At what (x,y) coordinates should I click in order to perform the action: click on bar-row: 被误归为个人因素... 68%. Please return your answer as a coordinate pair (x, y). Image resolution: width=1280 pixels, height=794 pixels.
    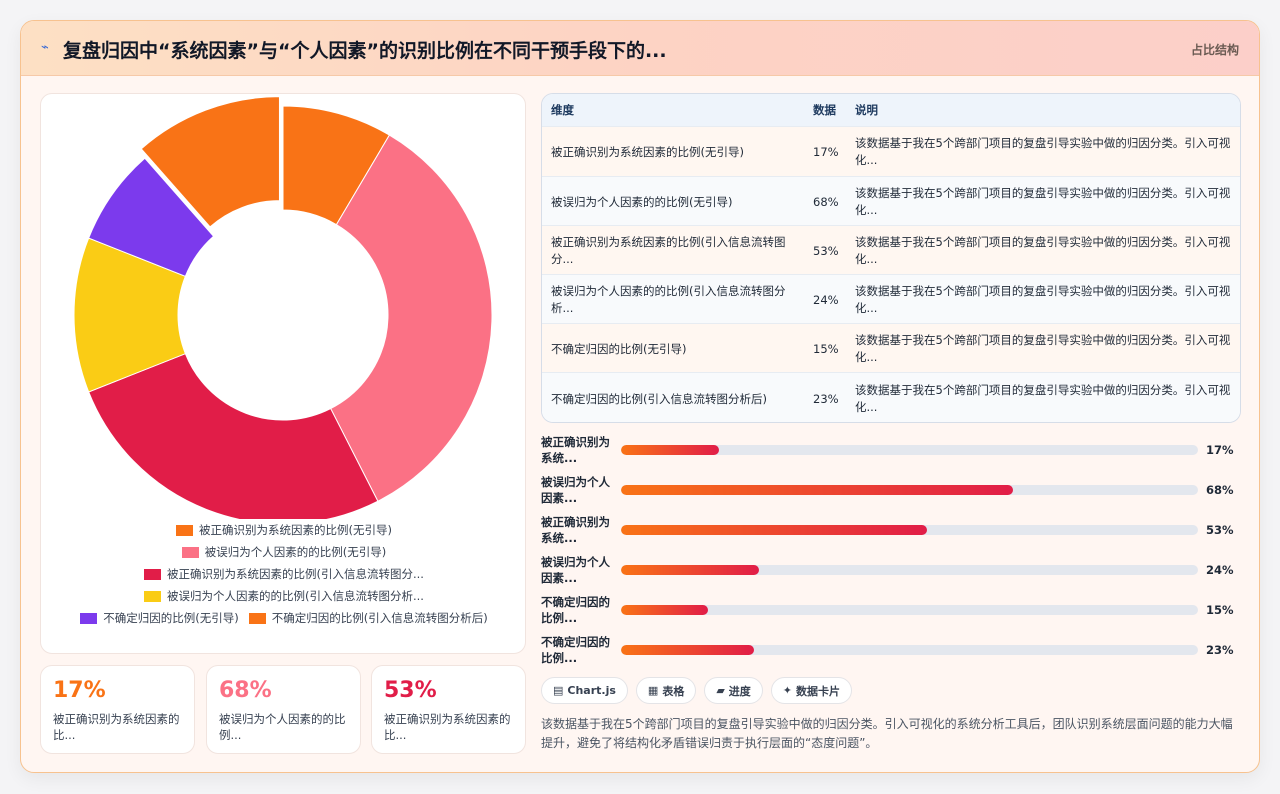
    Looking at the image, I should click on (891, 493).